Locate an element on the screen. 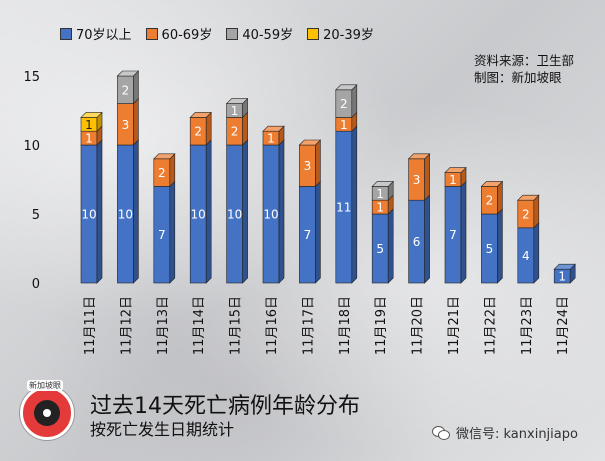 The width and height of the screenshot is (605, 461). x-tick-label: 11月17日 is located at coordinates (308, 325).